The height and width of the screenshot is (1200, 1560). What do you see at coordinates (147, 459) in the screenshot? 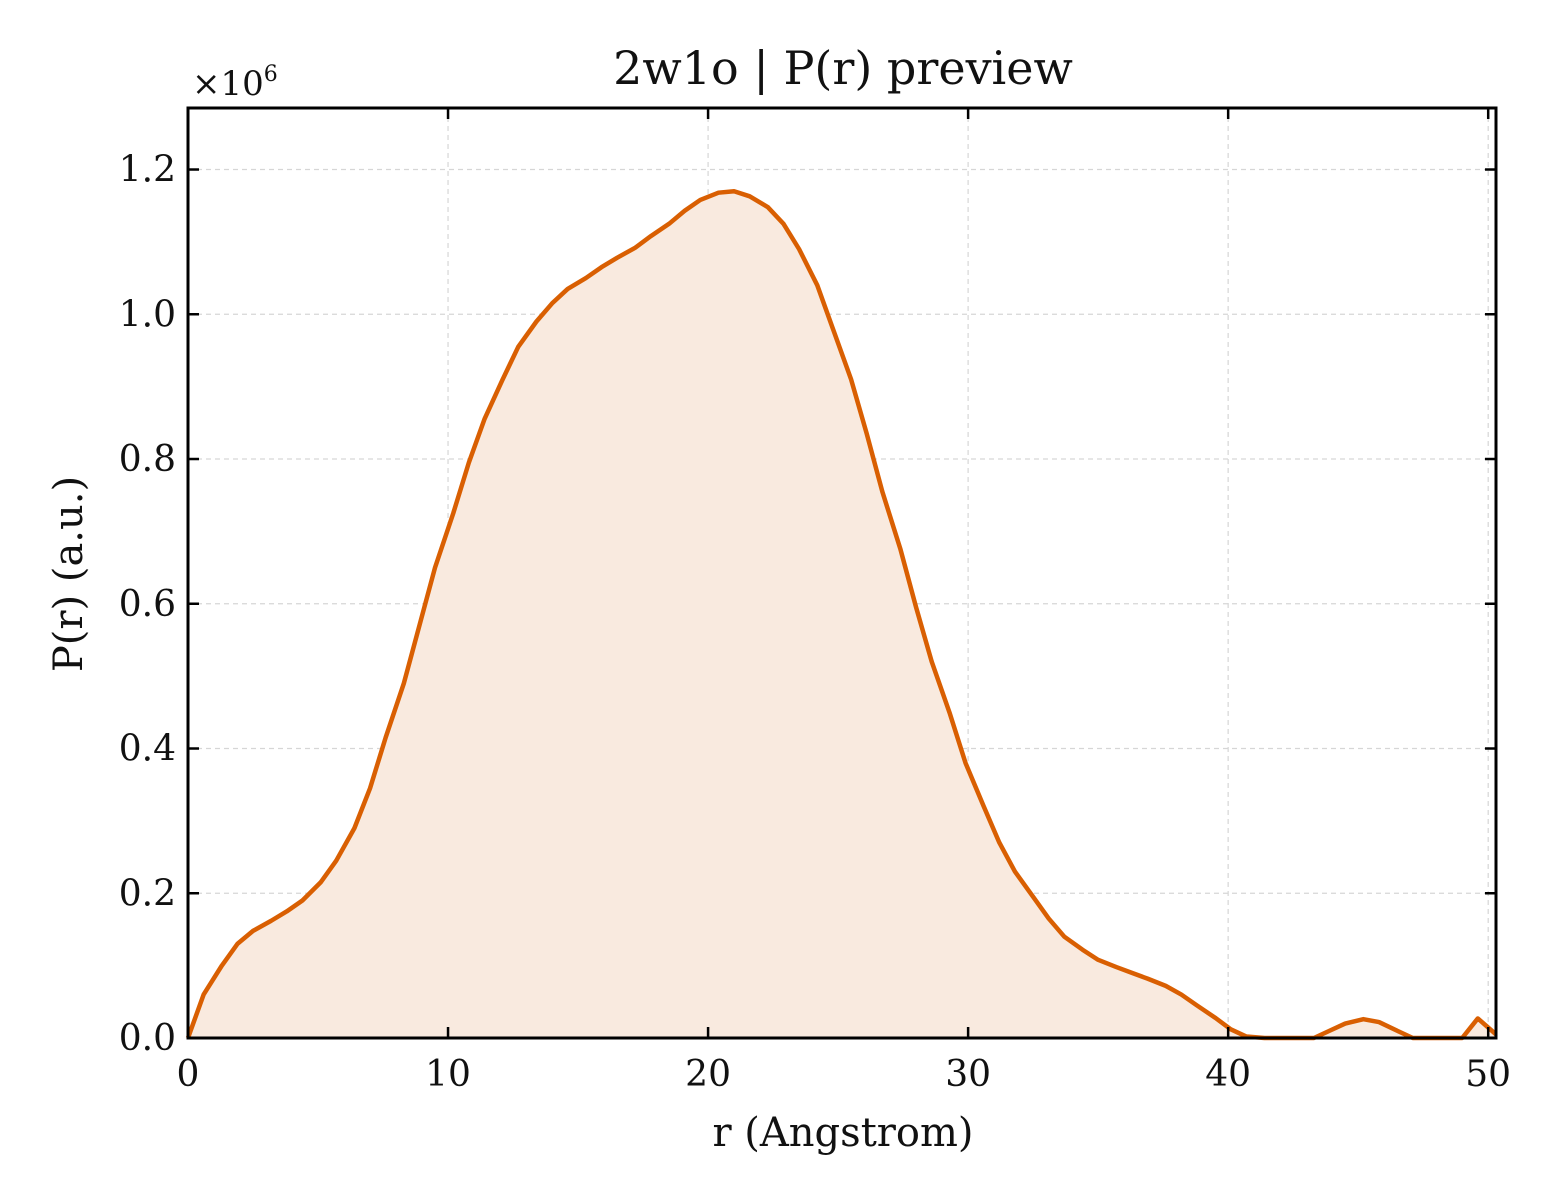
I see `y-tick-label: 0.8` at bounding box center [147, 459].